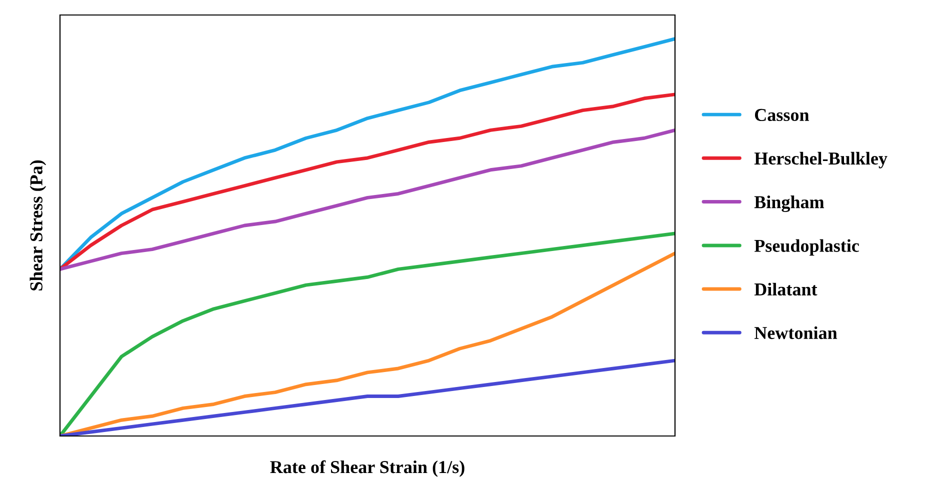 This screenshot has width=928, height=480. Describe the element at coordinates (789, 204) in the screenshot. I see `legend-label: Bingham` at that location.